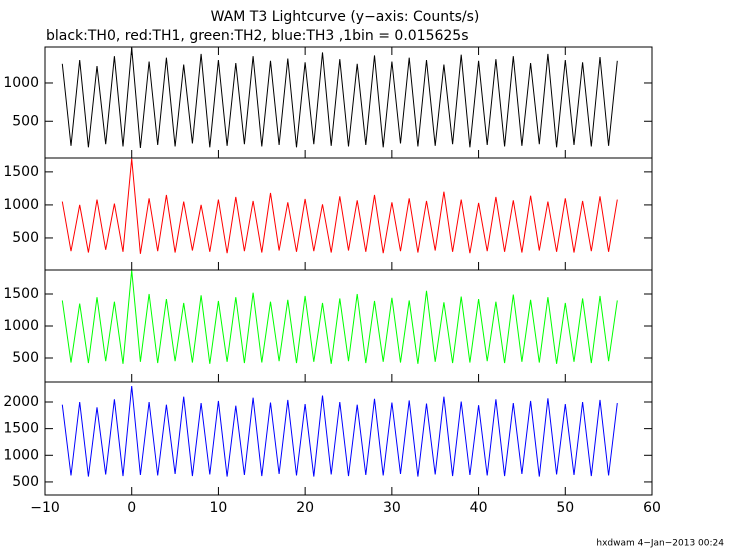 This screenshot has width=745, height=553. Describe the element at coordinates (479, 508) in the screenshot. I see `x-tick-label: 40` at that location.